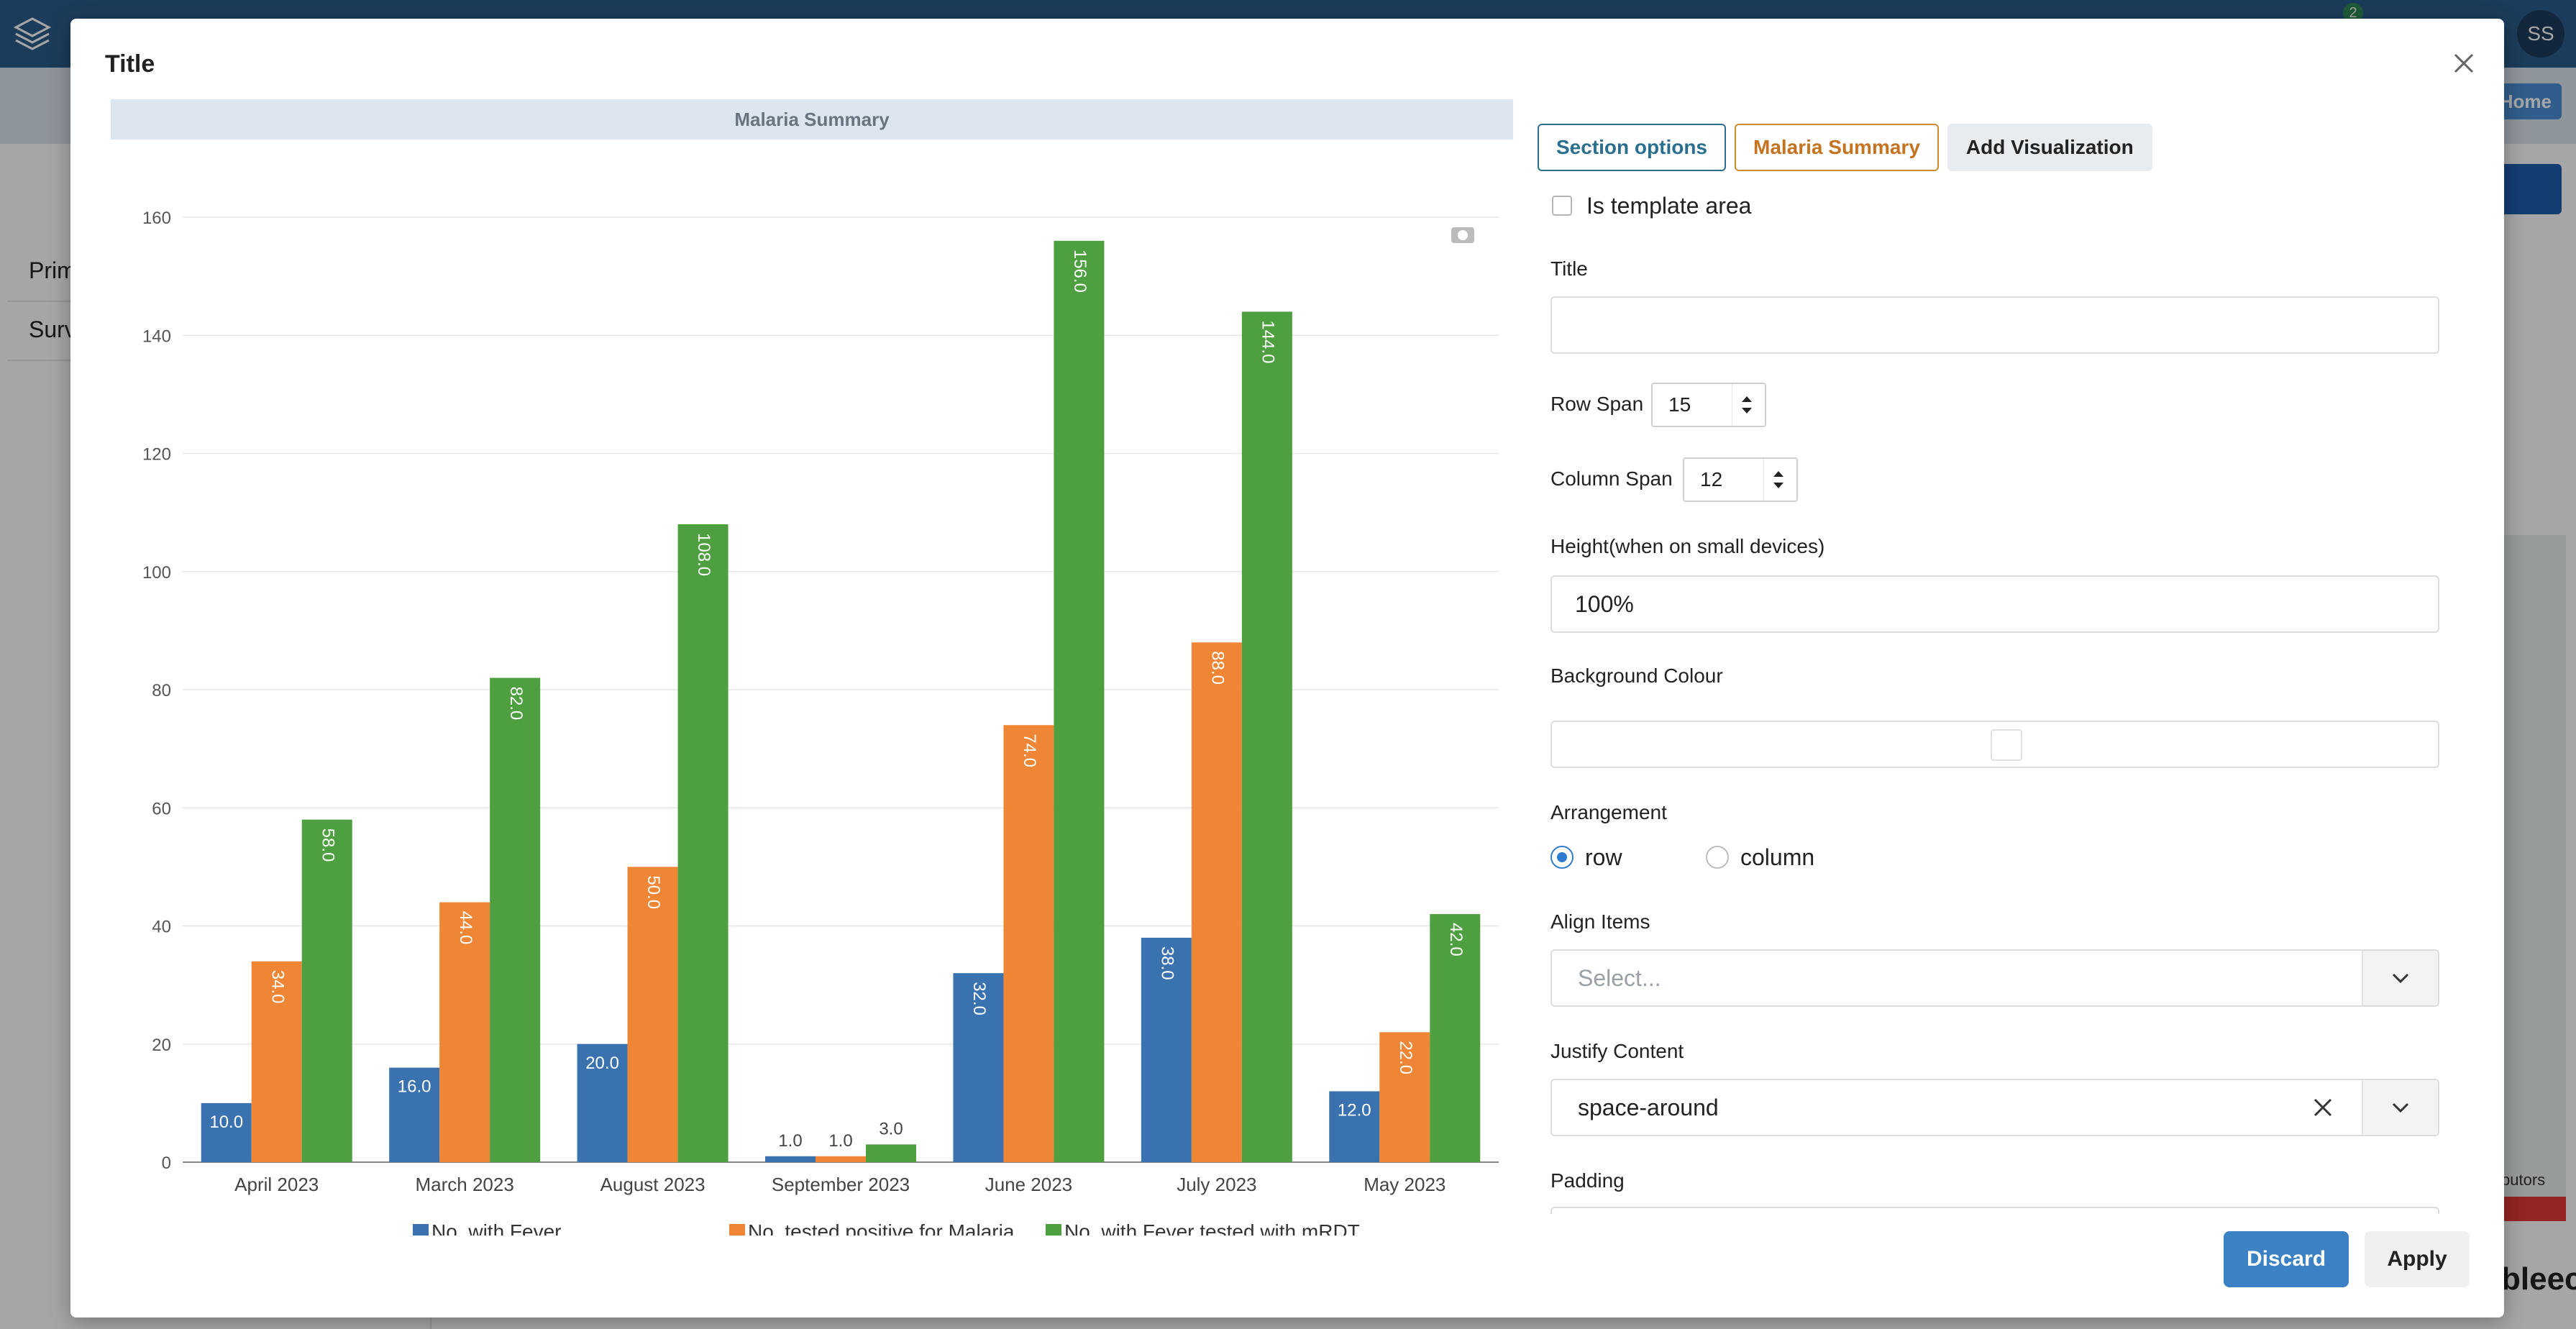  What do you see at coordinates (464, 1184) in the screenshot?
I see `x-tick-label: March 2023` at bounding box center [464, 1184].